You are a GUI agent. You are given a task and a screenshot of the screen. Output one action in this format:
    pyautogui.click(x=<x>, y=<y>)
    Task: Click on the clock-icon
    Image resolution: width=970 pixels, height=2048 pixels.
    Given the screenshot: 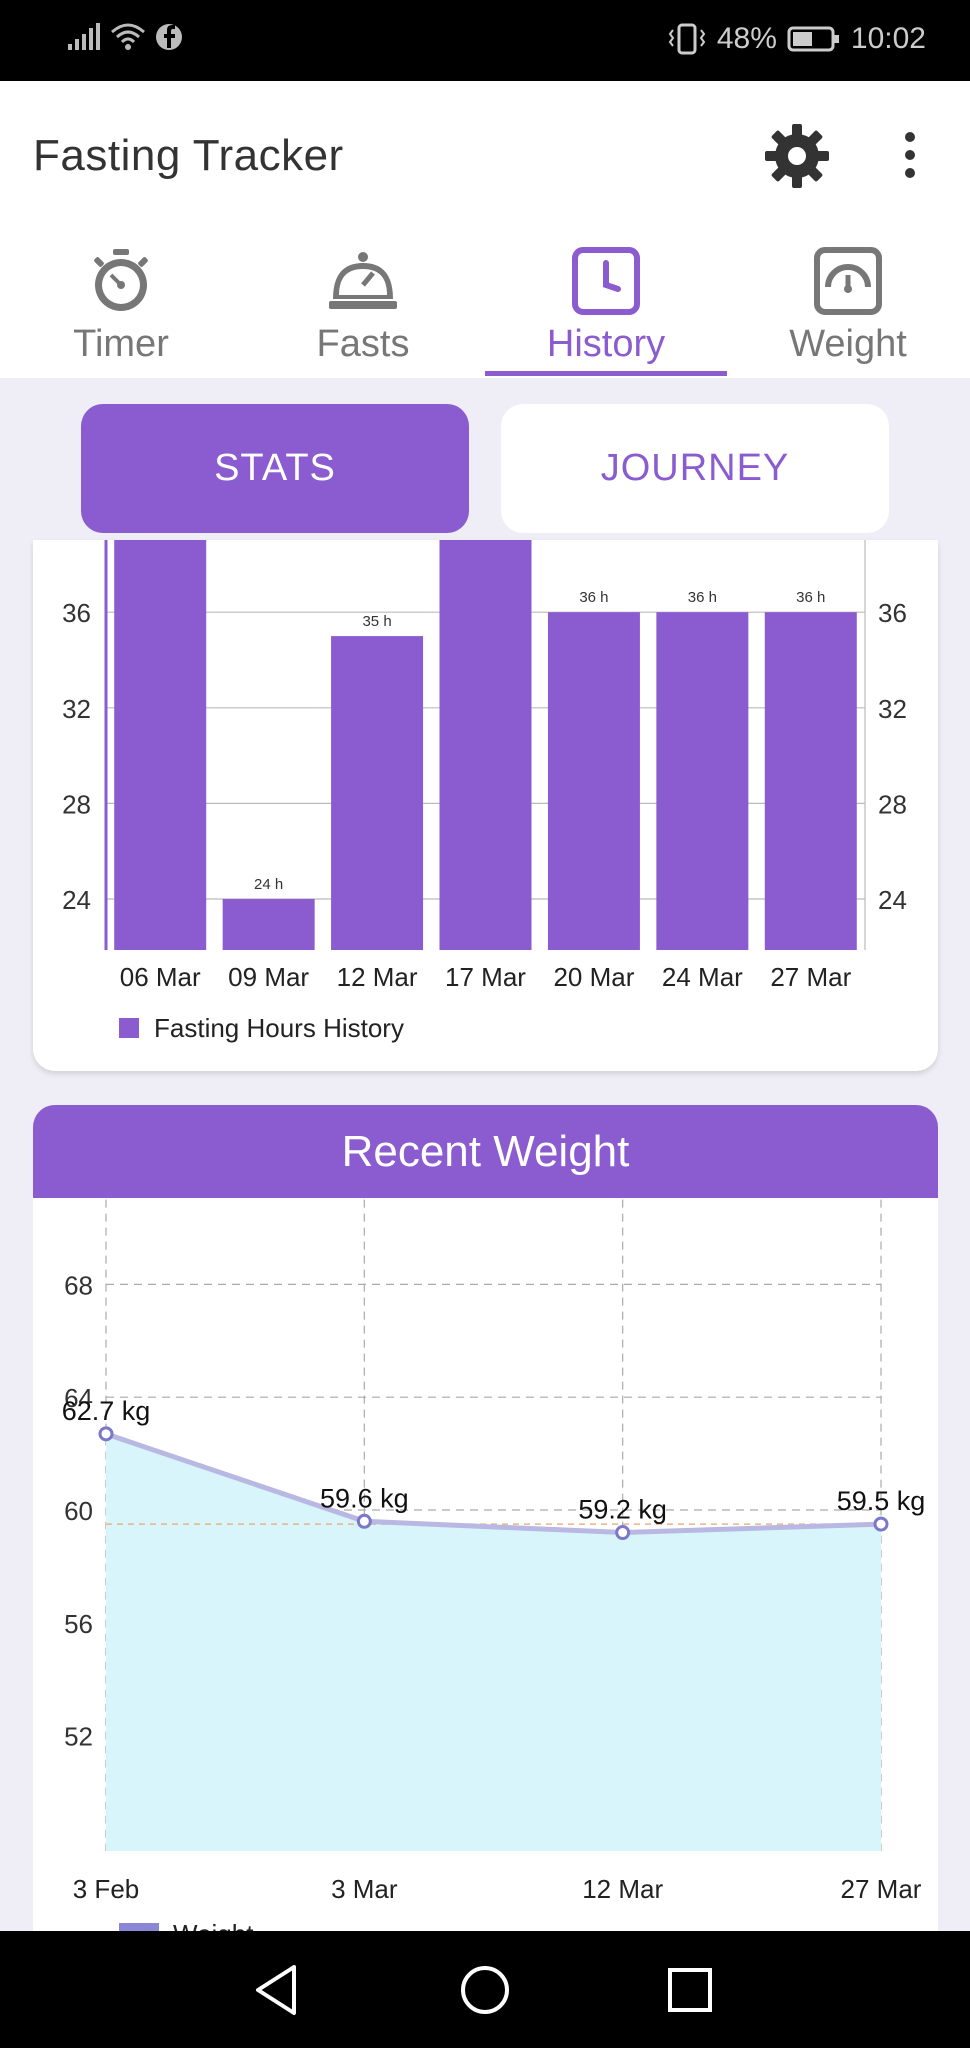 What is the action you would take?
    pyautogui.click(x=606, y=281)
    